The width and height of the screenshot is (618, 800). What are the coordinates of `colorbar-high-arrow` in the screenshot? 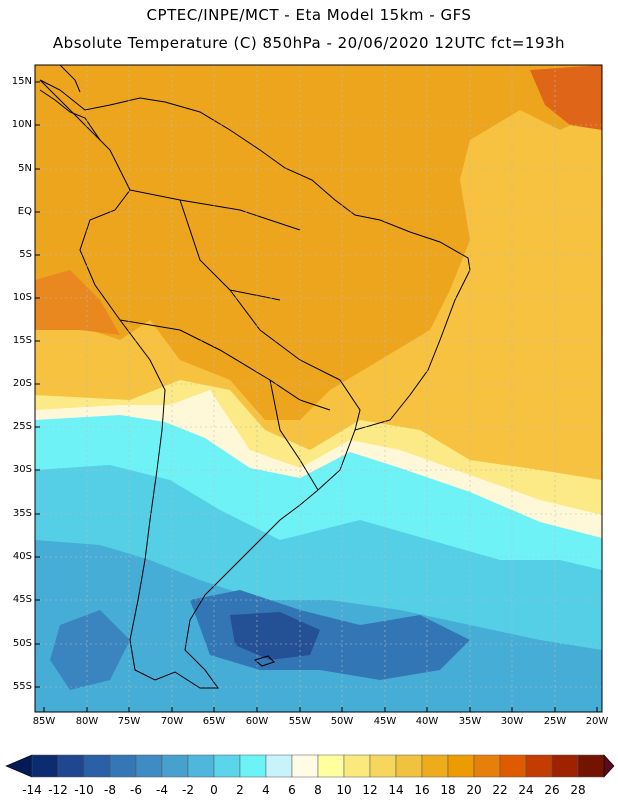 It's located at (609, 766).